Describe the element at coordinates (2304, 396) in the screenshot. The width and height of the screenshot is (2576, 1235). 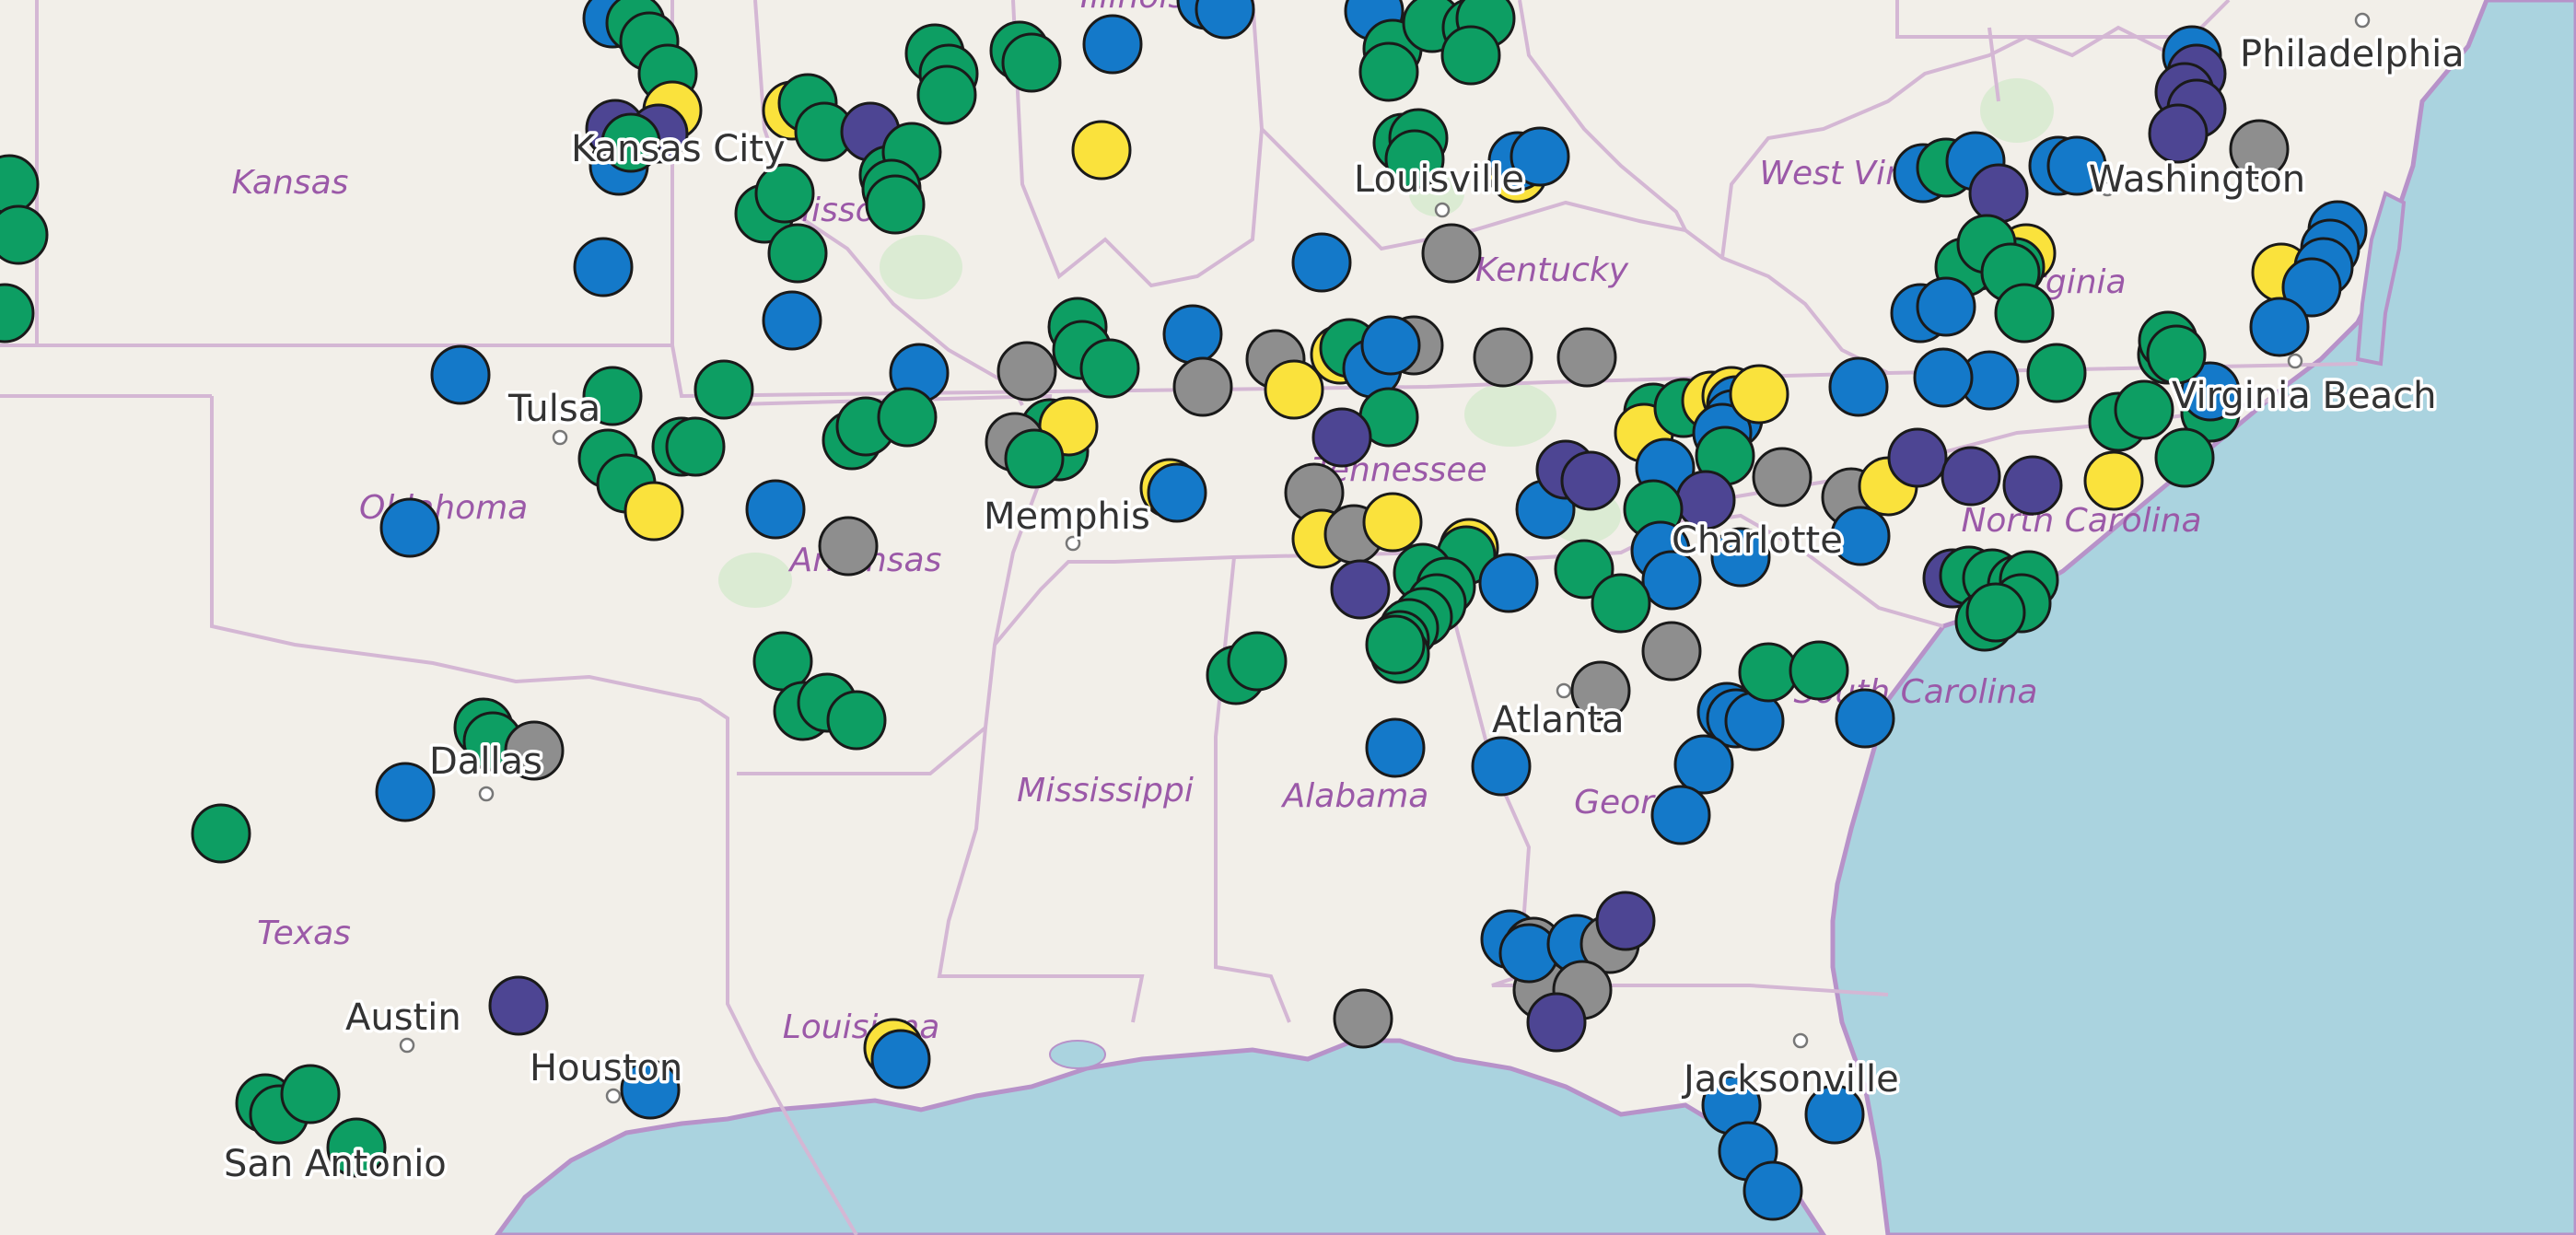
I see `city-label-virginia-beach: Virginia Beach` at that location.